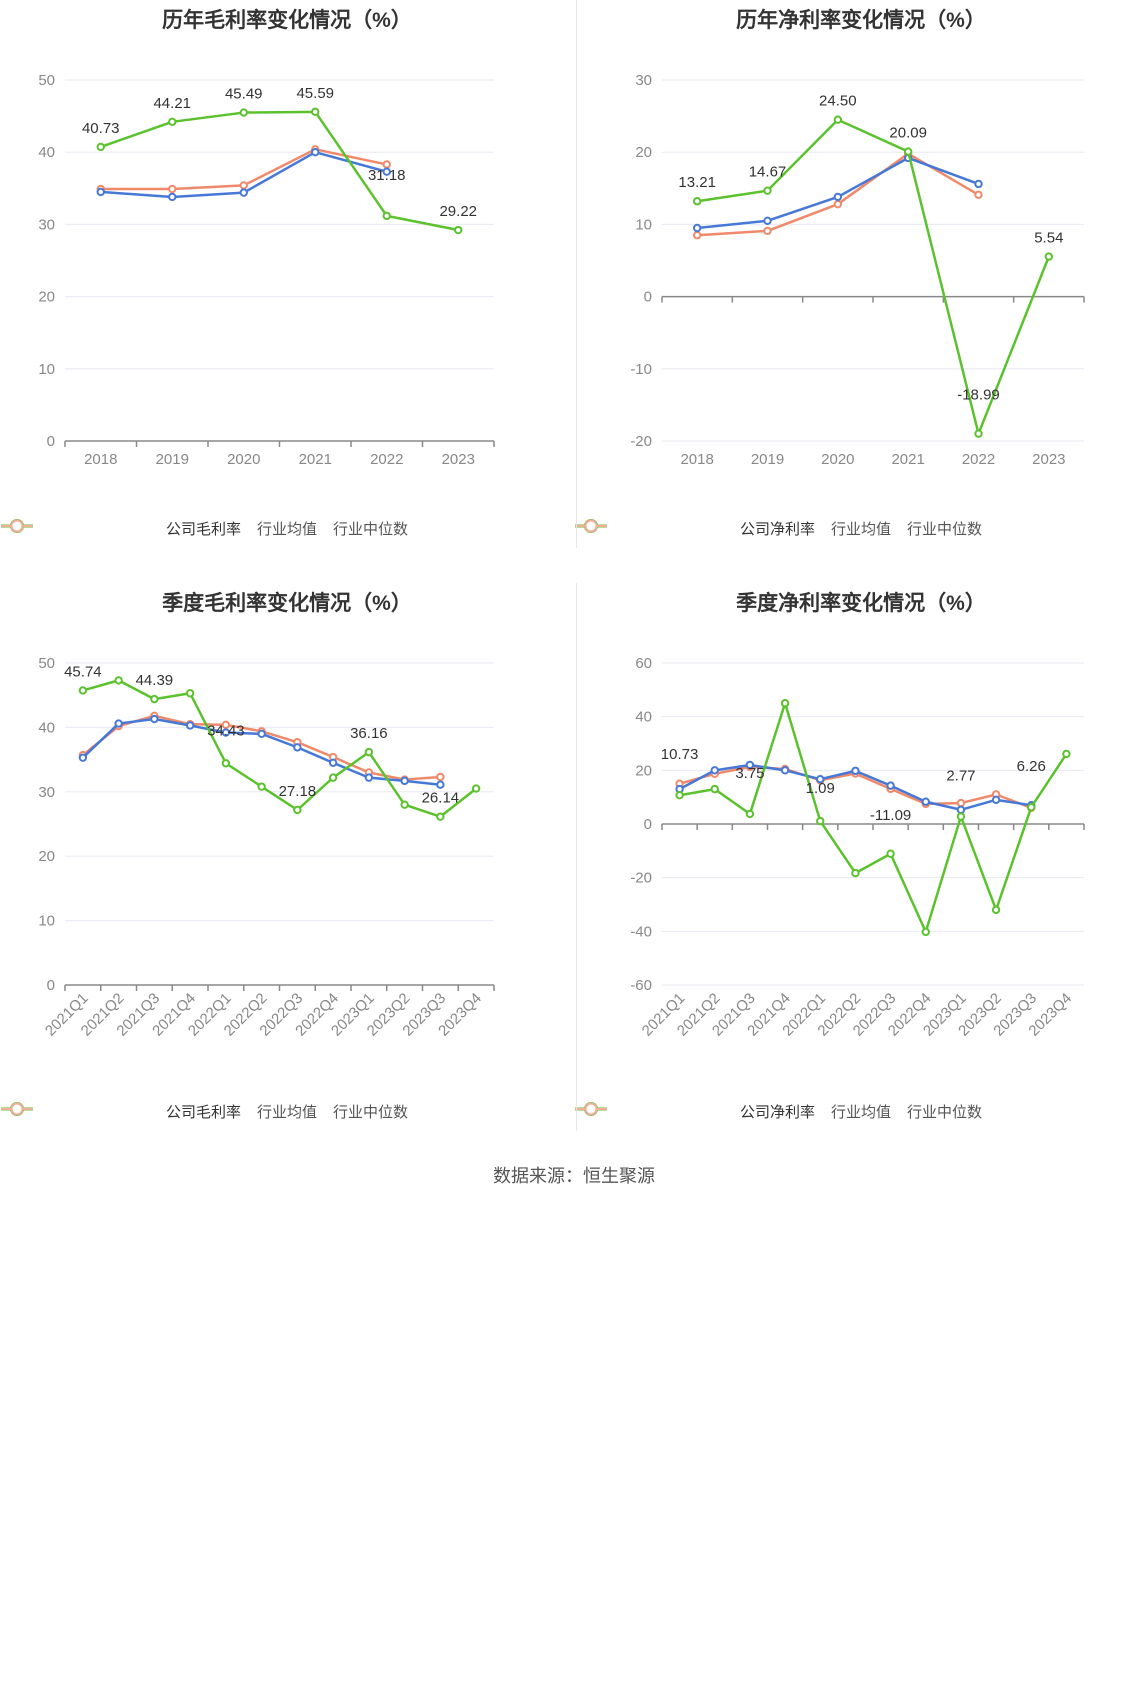 The height and width of the screenshot is (1684, 1148). What do you see at coordinates (244, 94) in the screenshot?
I see `data-label: 45.49` at bounding box center [244, 94].